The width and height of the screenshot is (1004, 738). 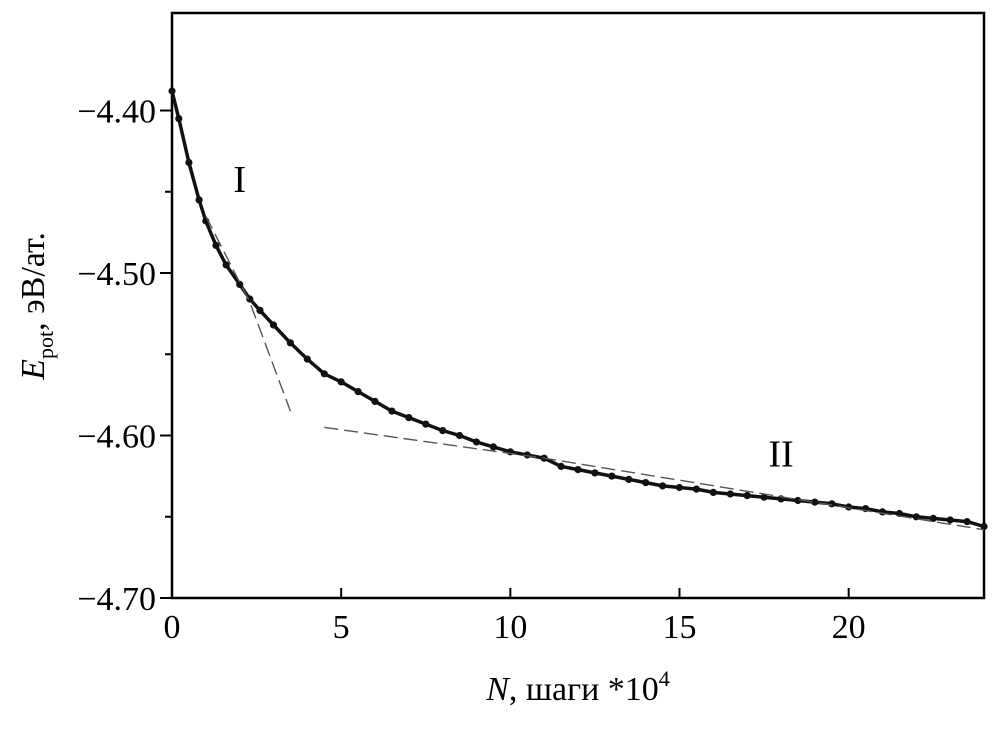 I want to click on region-annotation: I, so click(x=239, y=180).